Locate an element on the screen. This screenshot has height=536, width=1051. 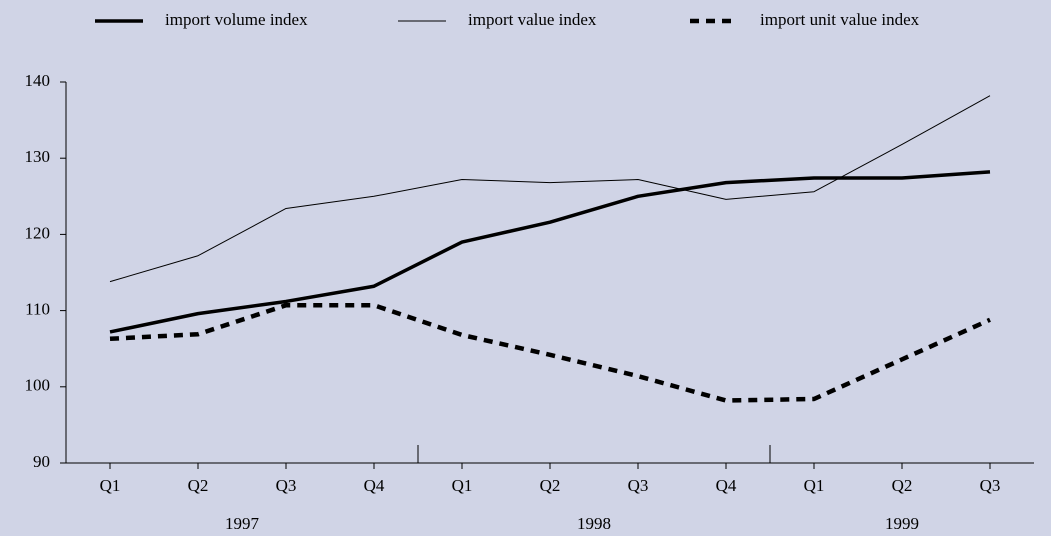
legend-label: import unit value index is located at coordinates (840, 19).